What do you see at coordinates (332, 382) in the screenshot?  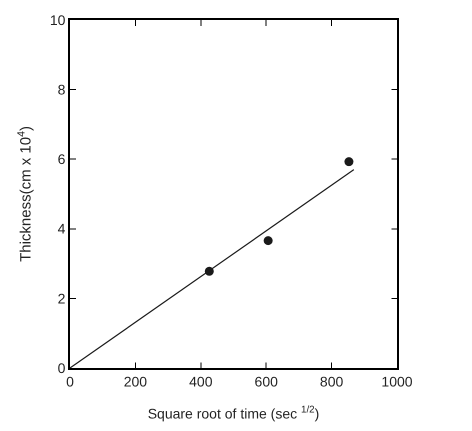 I see `x-tick-label: 800` at bounding box center [332, 382].